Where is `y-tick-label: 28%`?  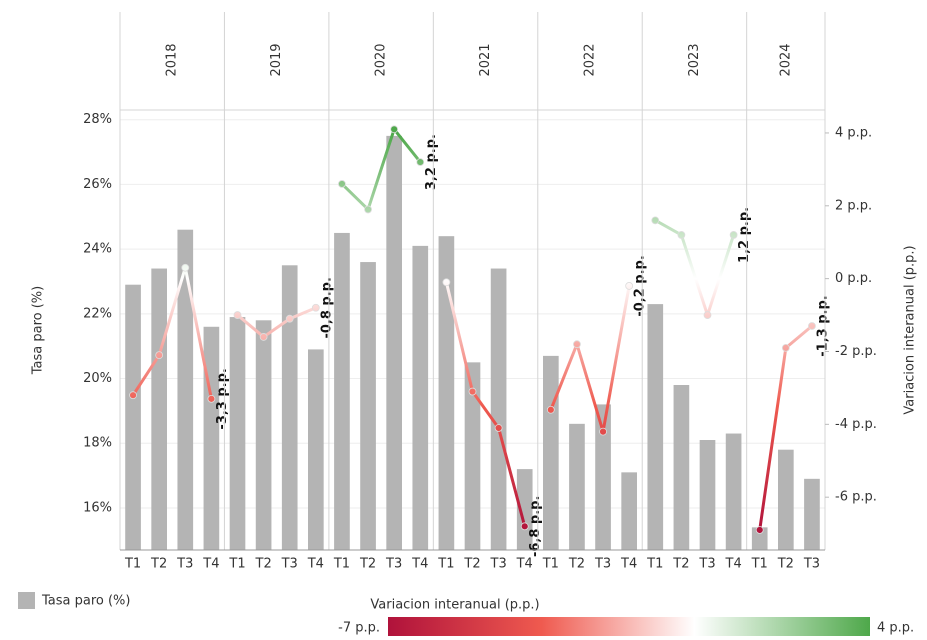 y-tick-label: 28% is located at coordinates (97, 119).